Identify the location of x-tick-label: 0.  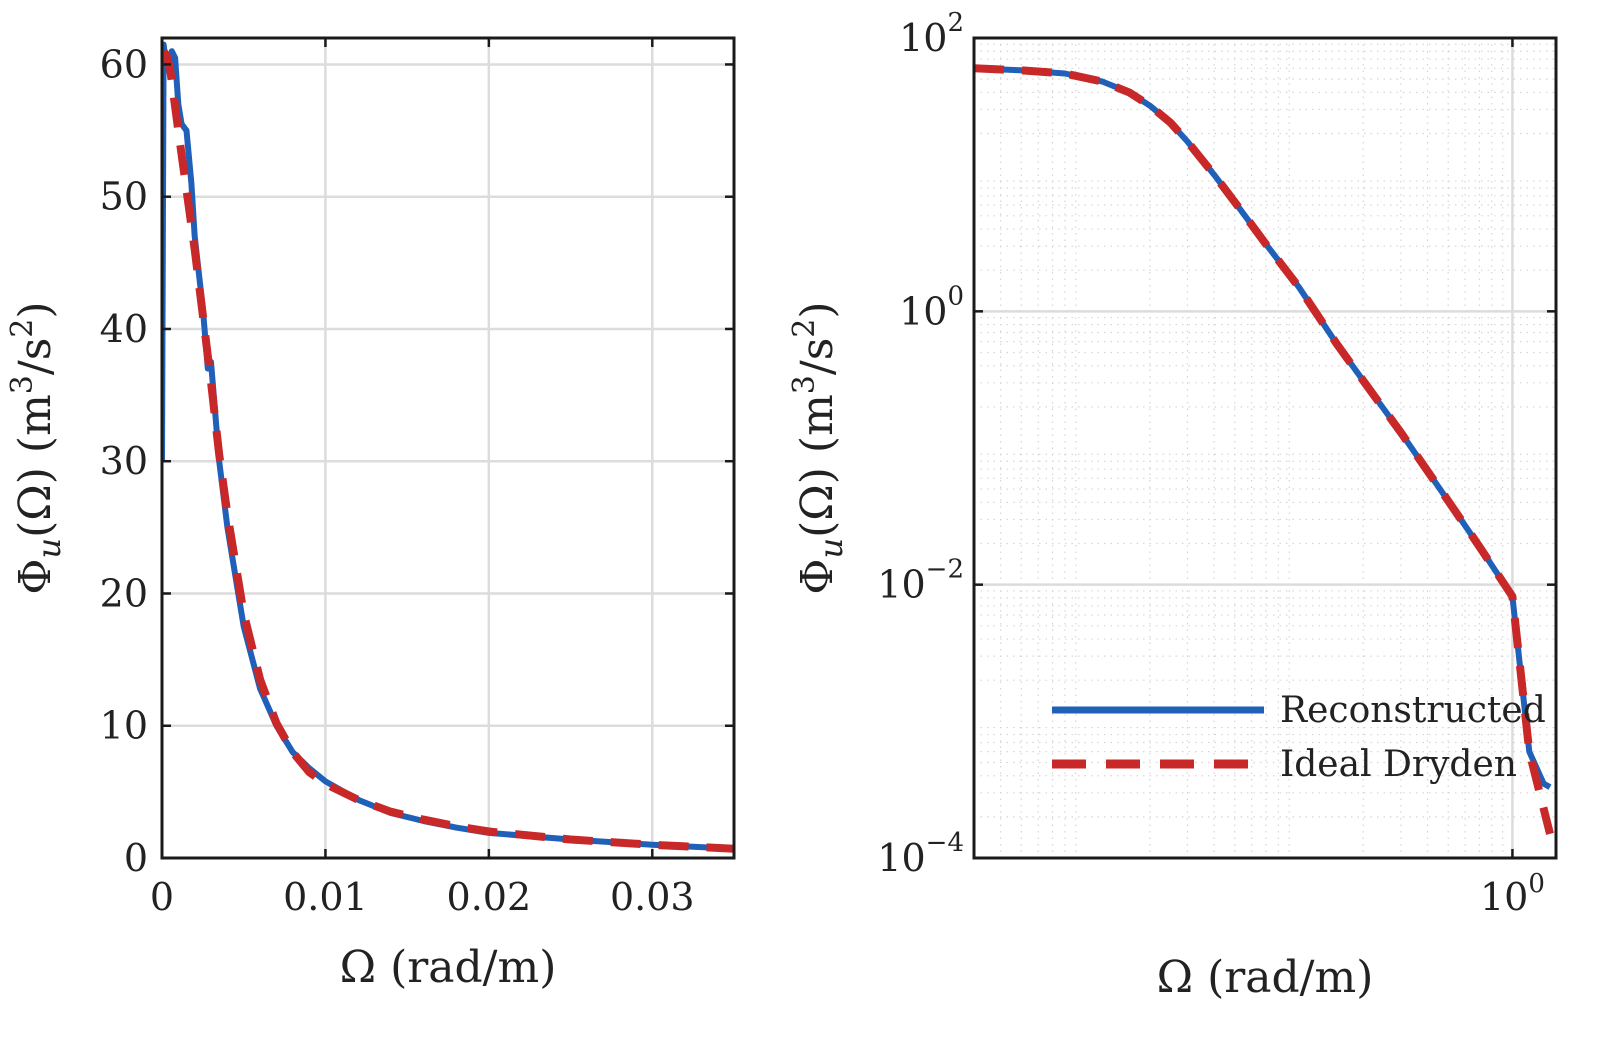
(162, 897).